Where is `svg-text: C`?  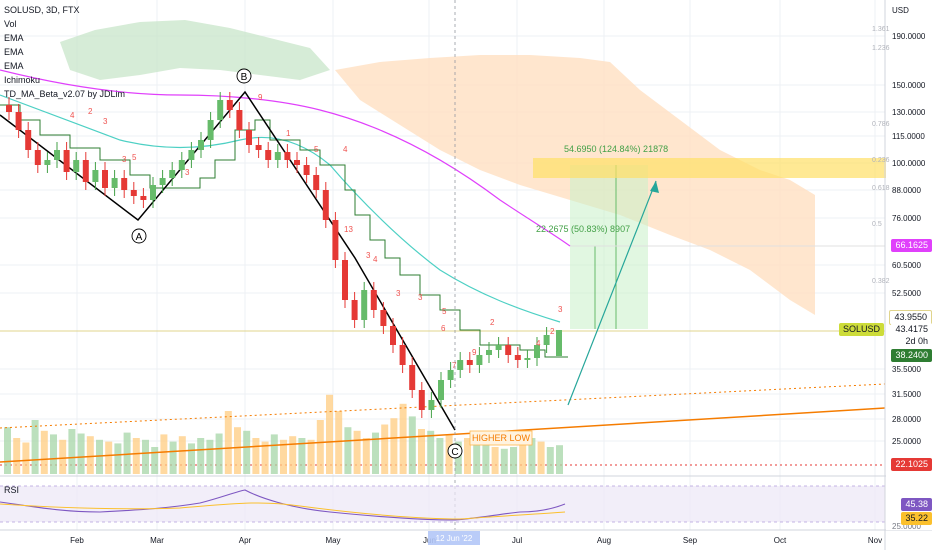
svg-text: C is located at coordinates (454, 452).